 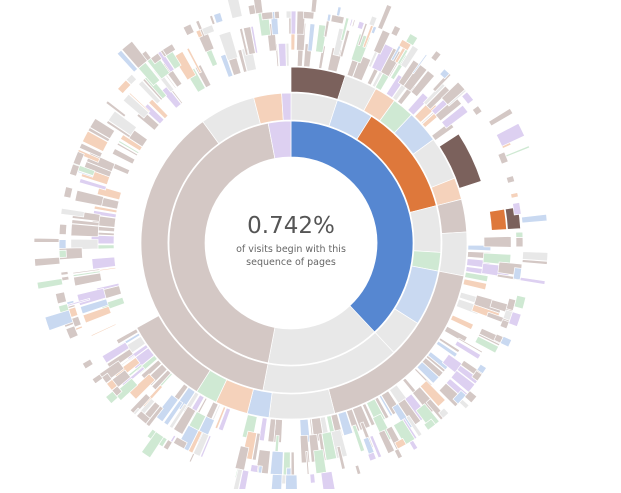 I want to click on ring5-search-arc-highlight, so click(x=498, y=219).